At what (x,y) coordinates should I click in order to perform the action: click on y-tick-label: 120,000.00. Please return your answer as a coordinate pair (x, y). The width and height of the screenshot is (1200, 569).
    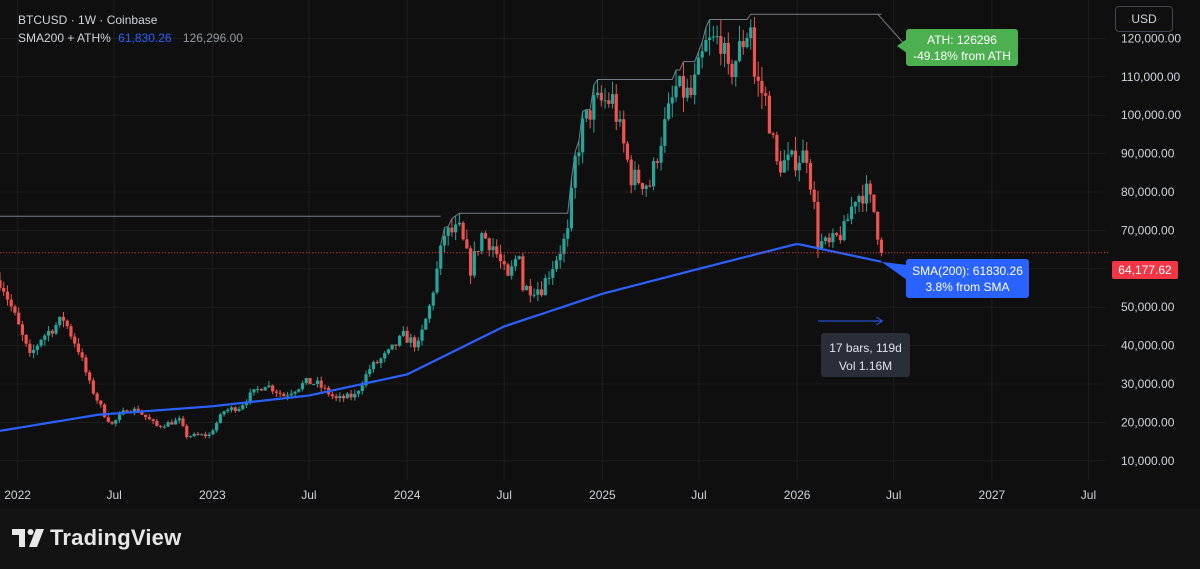
    Looking at the image, I should click on (1151, 38).